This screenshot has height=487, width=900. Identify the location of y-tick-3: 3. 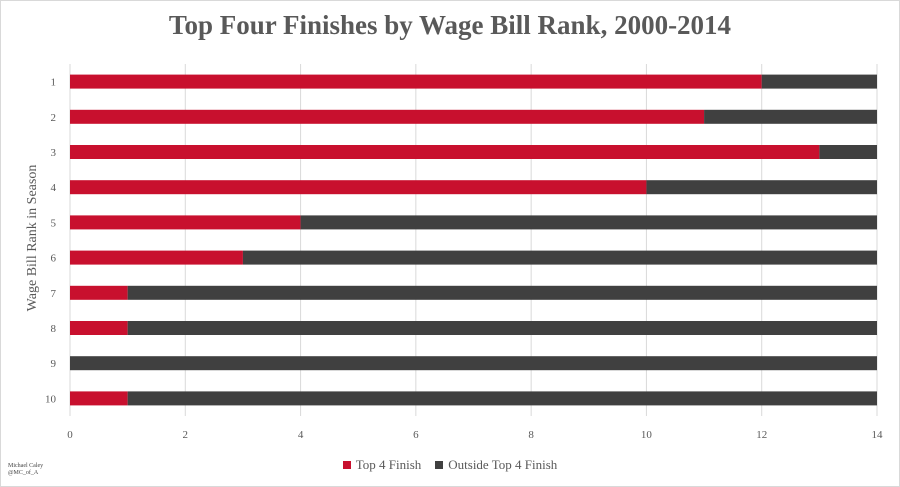
(54, 153).